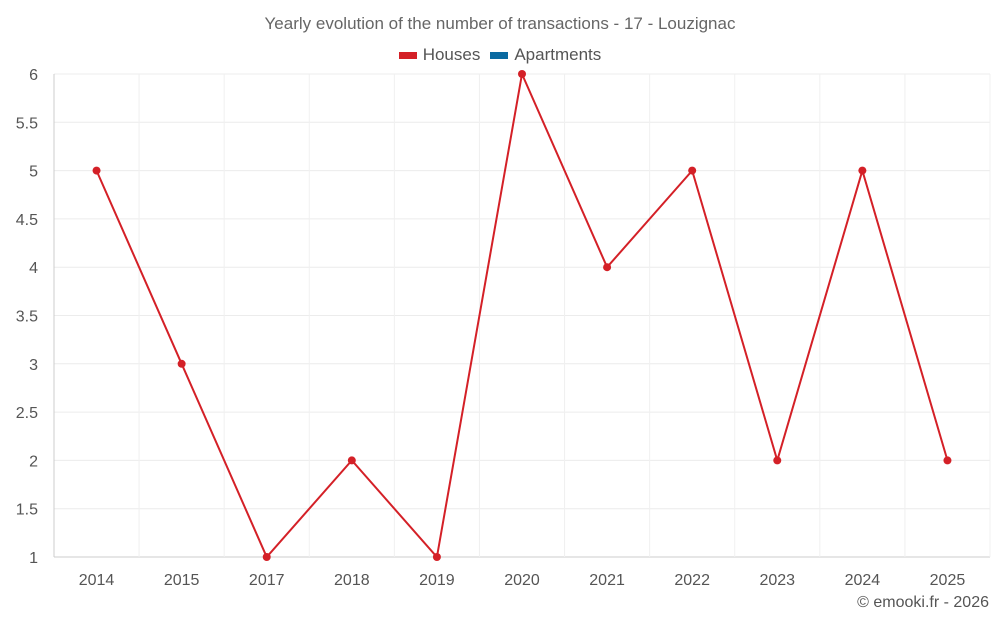 The image size is (1000, 625). I want to click on legend: Houses Apartments, so click(500, 55).